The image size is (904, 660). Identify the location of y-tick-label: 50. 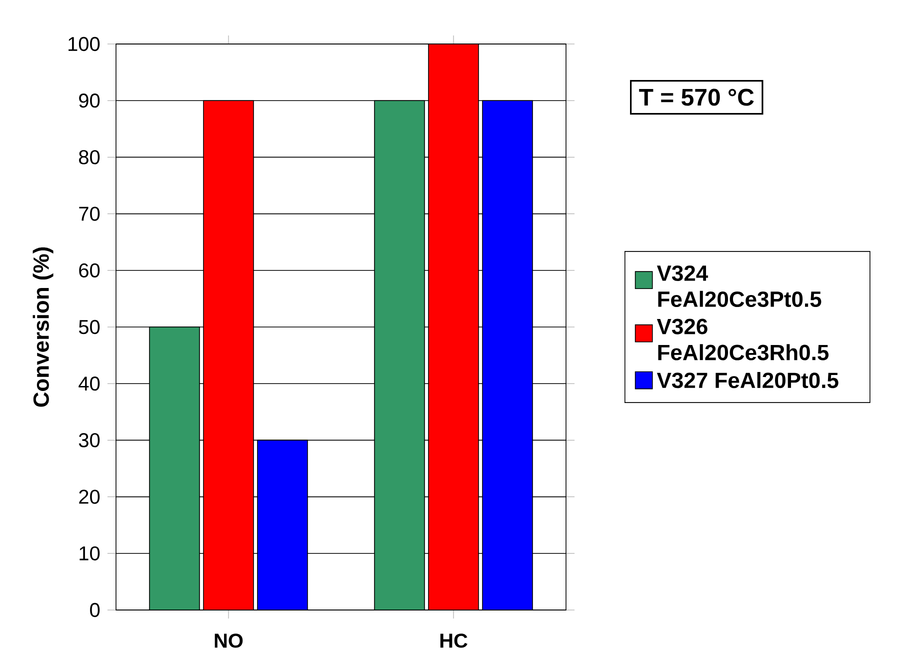
(89, 327).